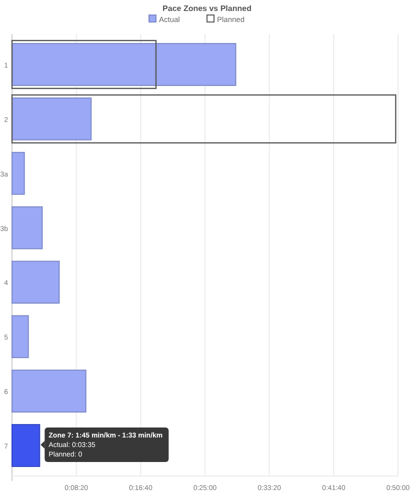  Describe the element at coordinates (207, 8) in the screenshot. I see `chart-title: Pace Zones vs Planned` at that location.